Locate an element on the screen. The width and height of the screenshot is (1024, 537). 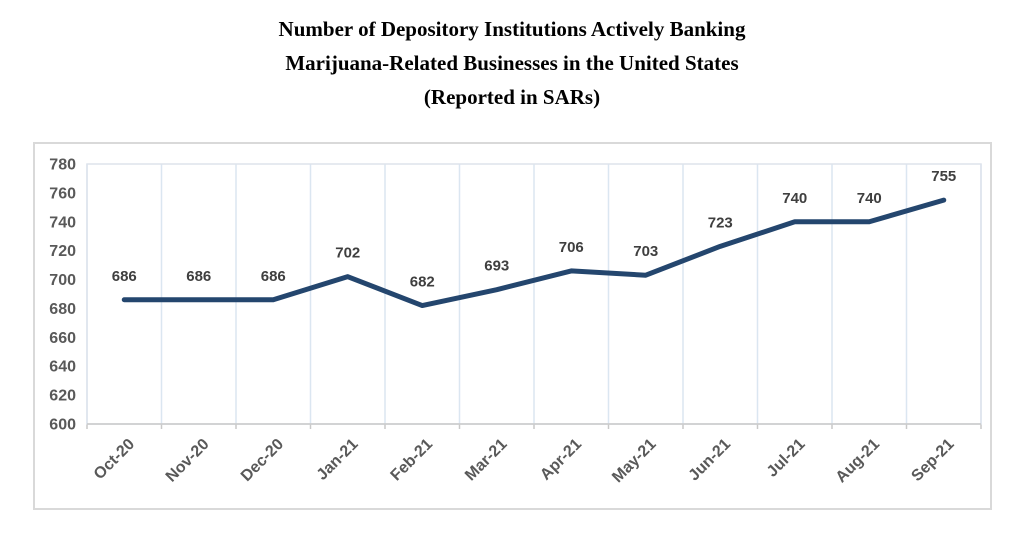
y-tick-label: 780 is located at coordinates (62, 165).